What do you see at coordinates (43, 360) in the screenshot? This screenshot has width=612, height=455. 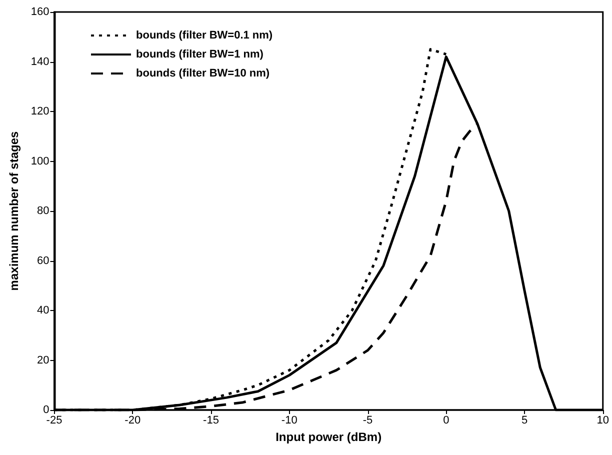 I see `y-tick-label: 20` at bounding box center [43, 360].